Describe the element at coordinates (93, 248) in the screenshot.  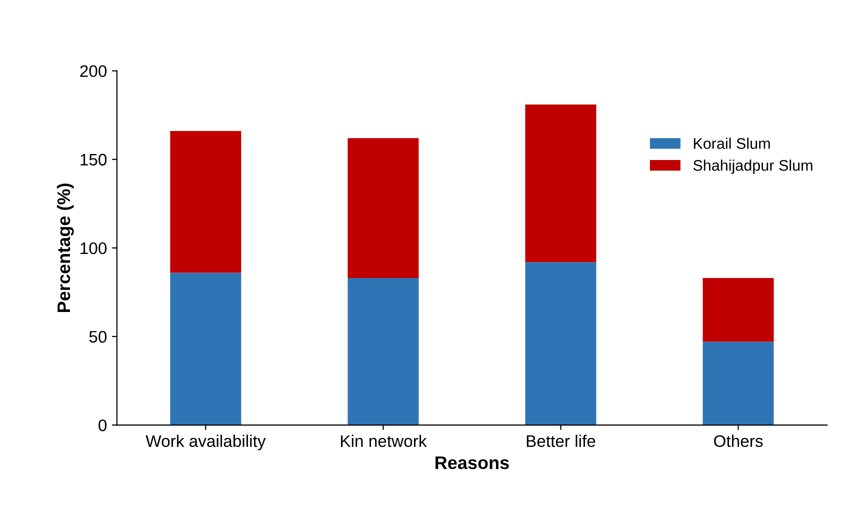
I see `y-tick-label: 100` at that location.